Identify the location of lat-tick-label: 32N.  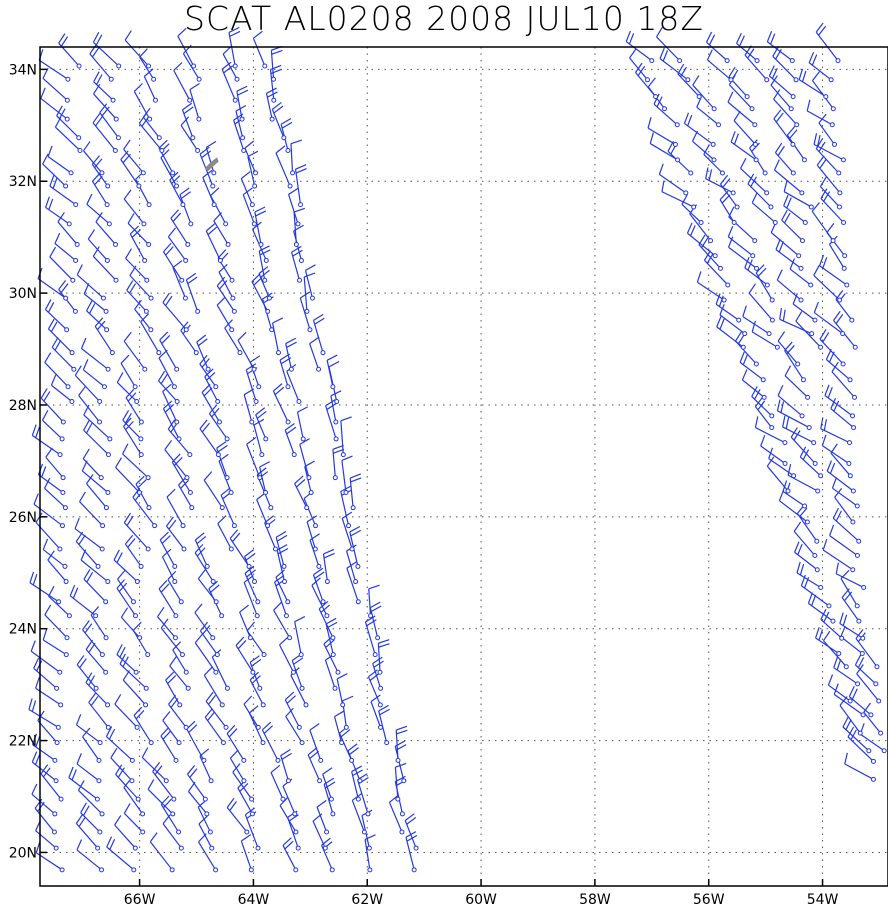
(23, 182).